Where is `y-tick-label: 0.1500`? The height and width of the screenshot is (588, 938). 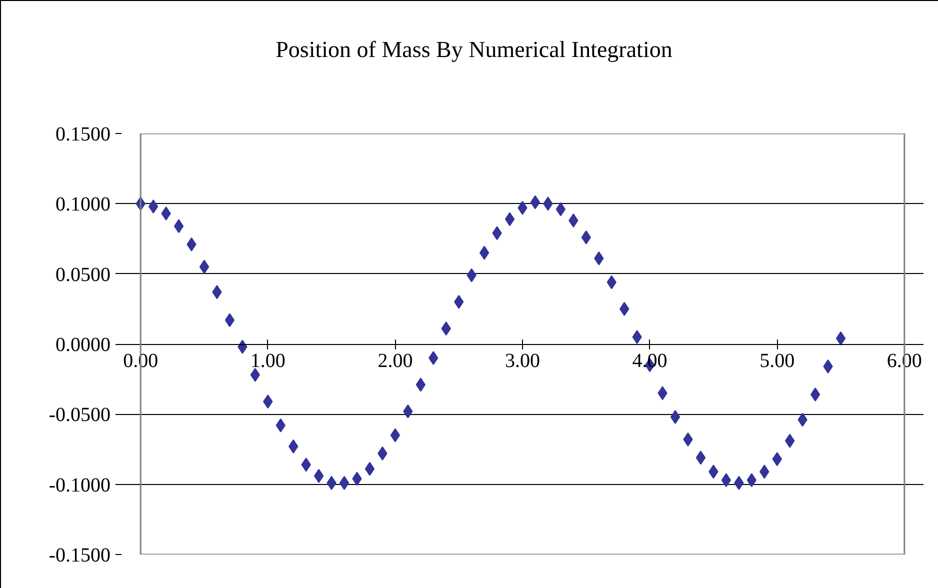
y-tick-label: 0.1500 is located at coordinates (83, 135).